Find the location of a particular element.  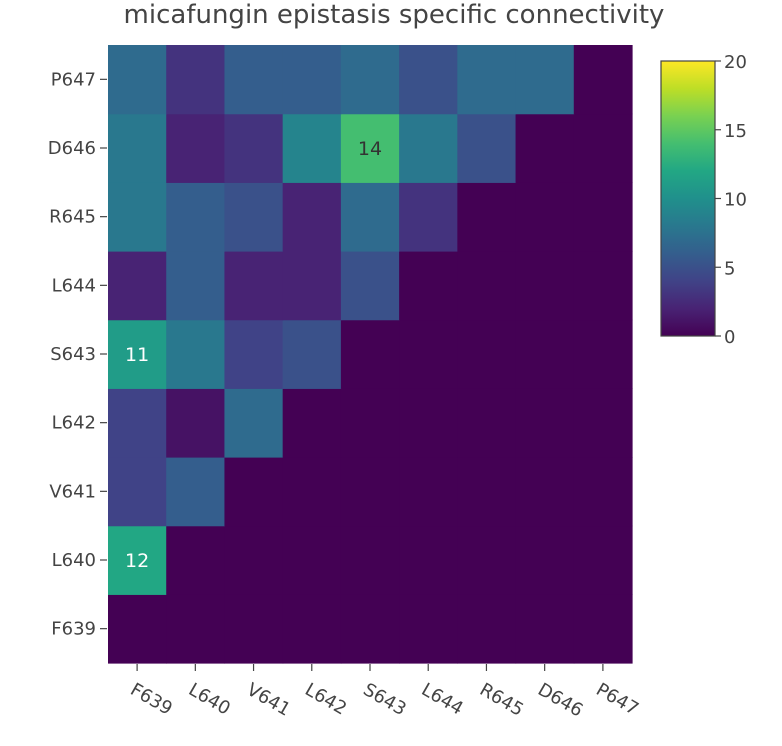

heatmap-cell-S643-S643 is located at coordinates (370, 354).